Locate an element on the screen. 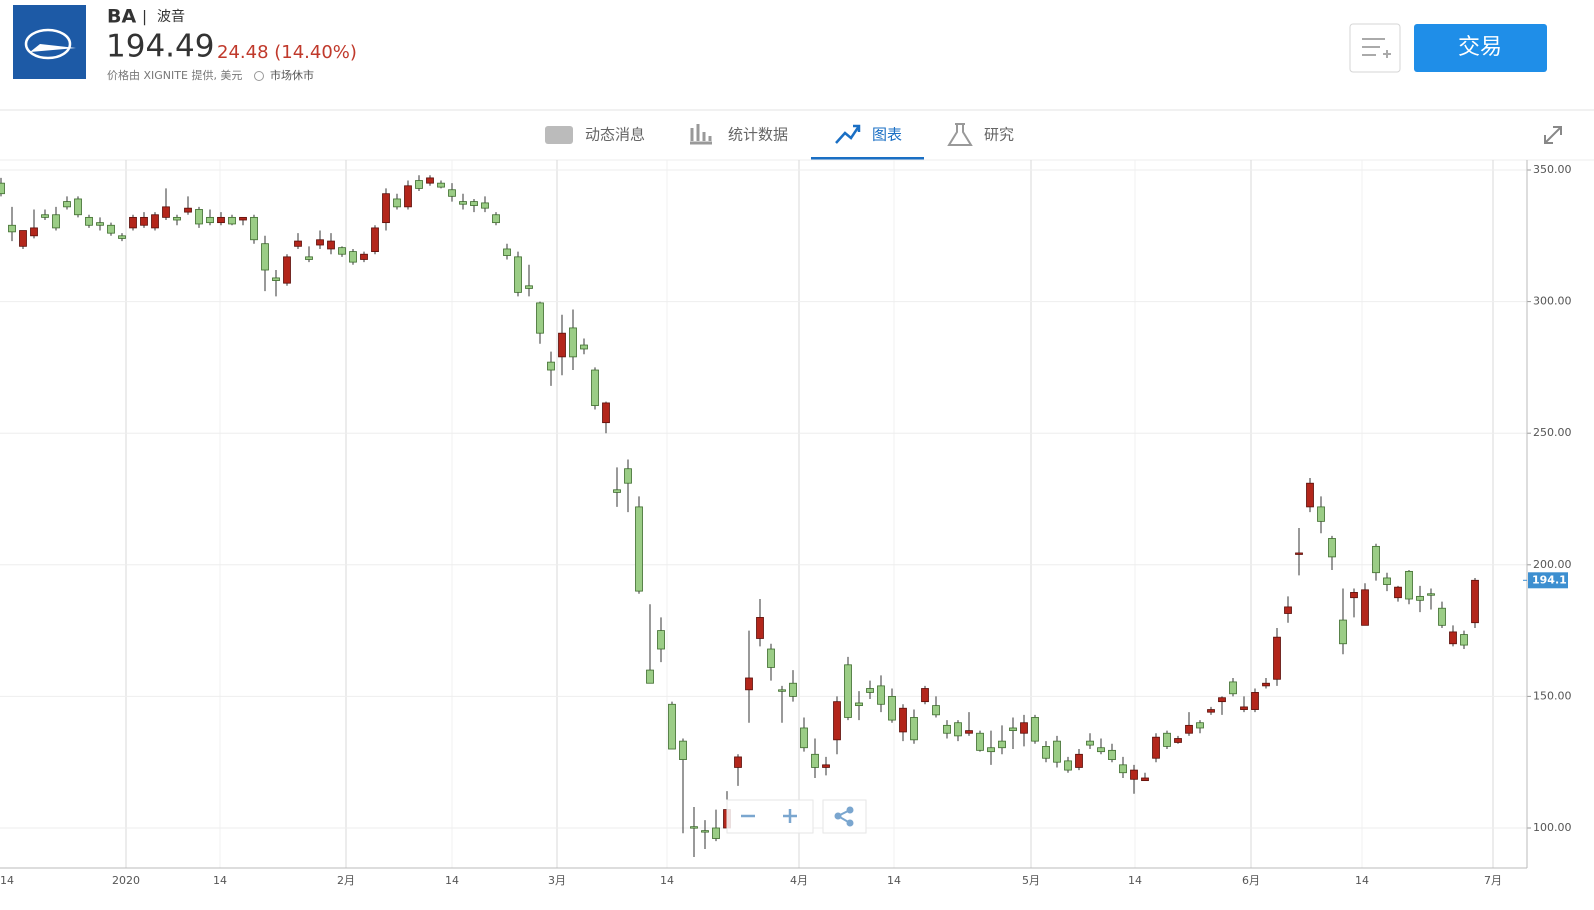 Image resolution: width=1594 pixels, height=910 pixels. y-tick-label: 300.00 is located at coordinates (1552, 301).